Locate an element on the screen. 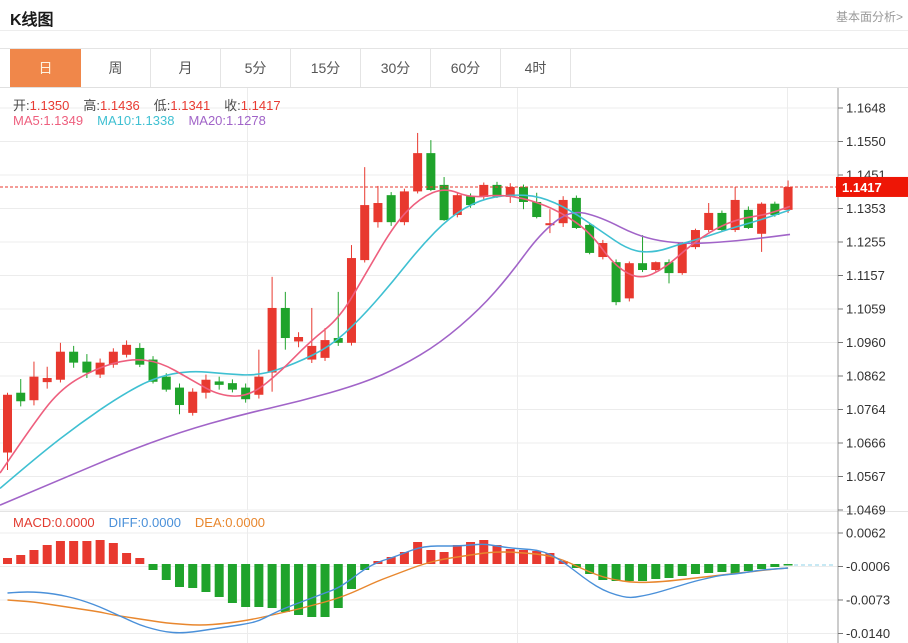  legend-item-open: 开:1.1350 is located at coordinates (41, 105).